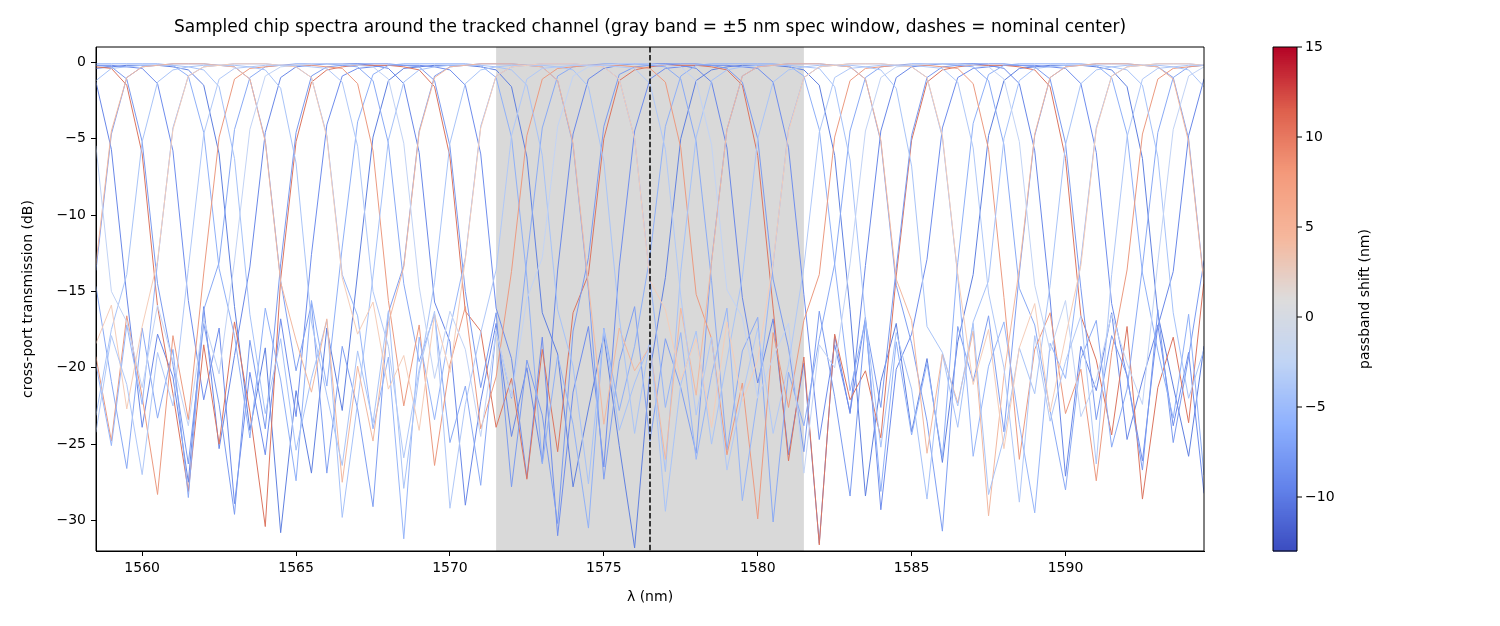 The image size is (1500, 626). Describe the element at coordinates (71, 442) in the screenshot. I see `y-tick-label: −25` at that location.